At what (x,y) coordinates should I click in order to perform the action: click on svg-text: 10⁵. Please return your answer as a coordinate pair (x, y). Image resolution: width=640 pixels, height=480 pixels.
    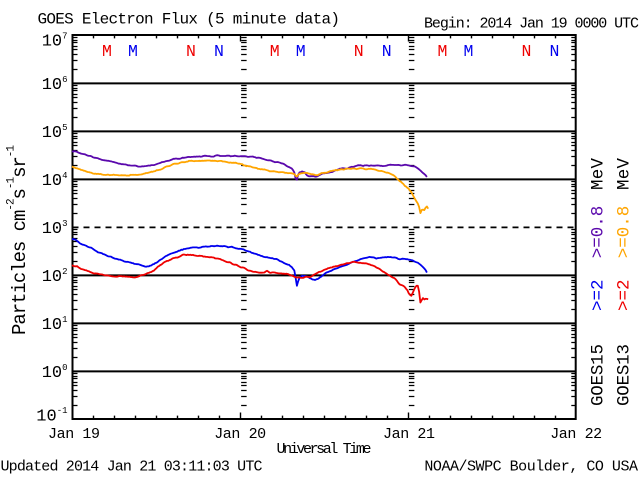
    Looking at the image, I should click on (55, 133).